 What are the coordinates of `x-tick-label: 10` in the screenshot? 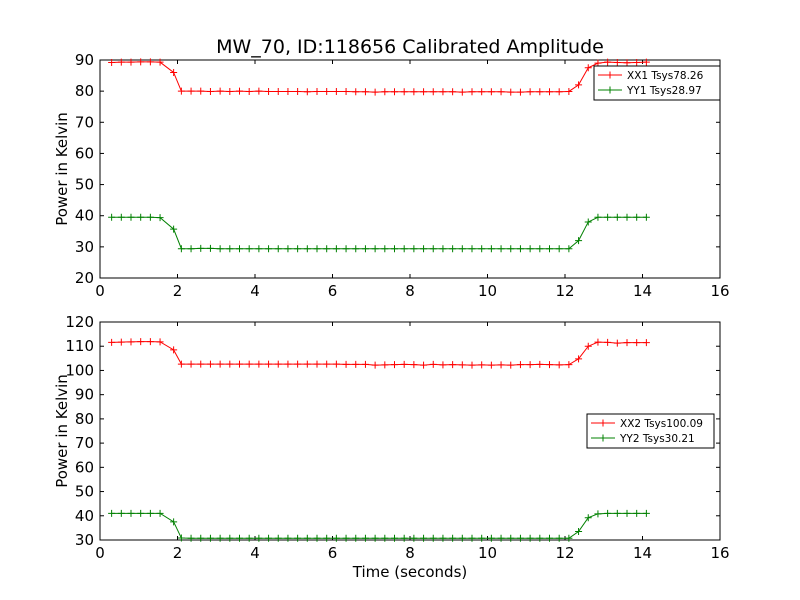 It's located at (487, 553).